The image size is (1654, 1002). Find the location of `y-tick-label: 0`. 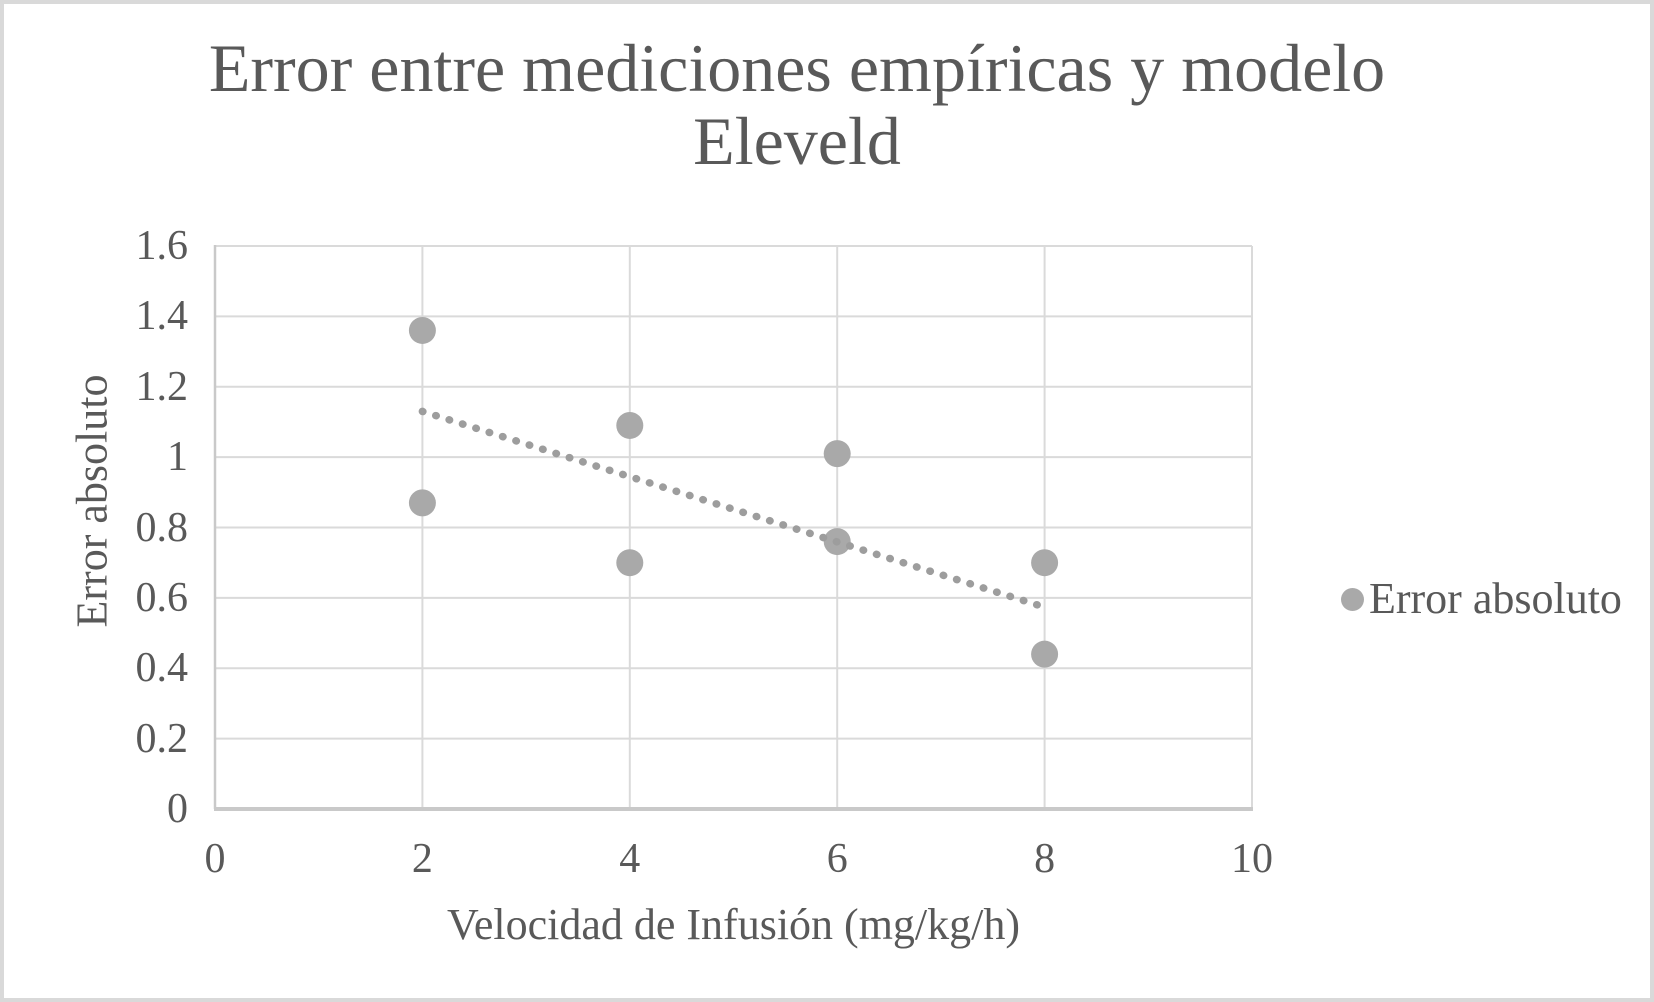

y-tick-label: 0 is located at coordinates (177, 809).